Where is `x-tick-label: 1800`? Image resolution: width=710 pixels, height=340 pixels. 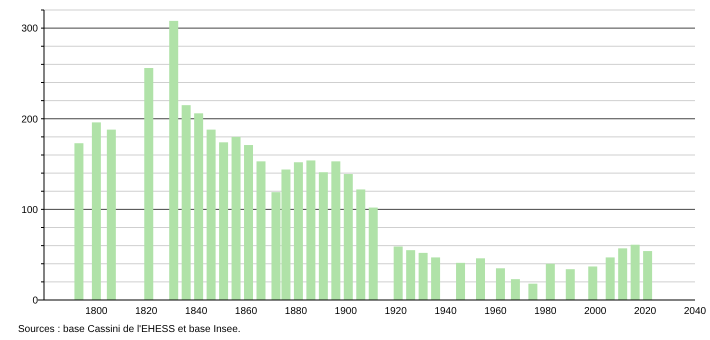 x-tick-label: 1800 is located at coordinates (96, 311).